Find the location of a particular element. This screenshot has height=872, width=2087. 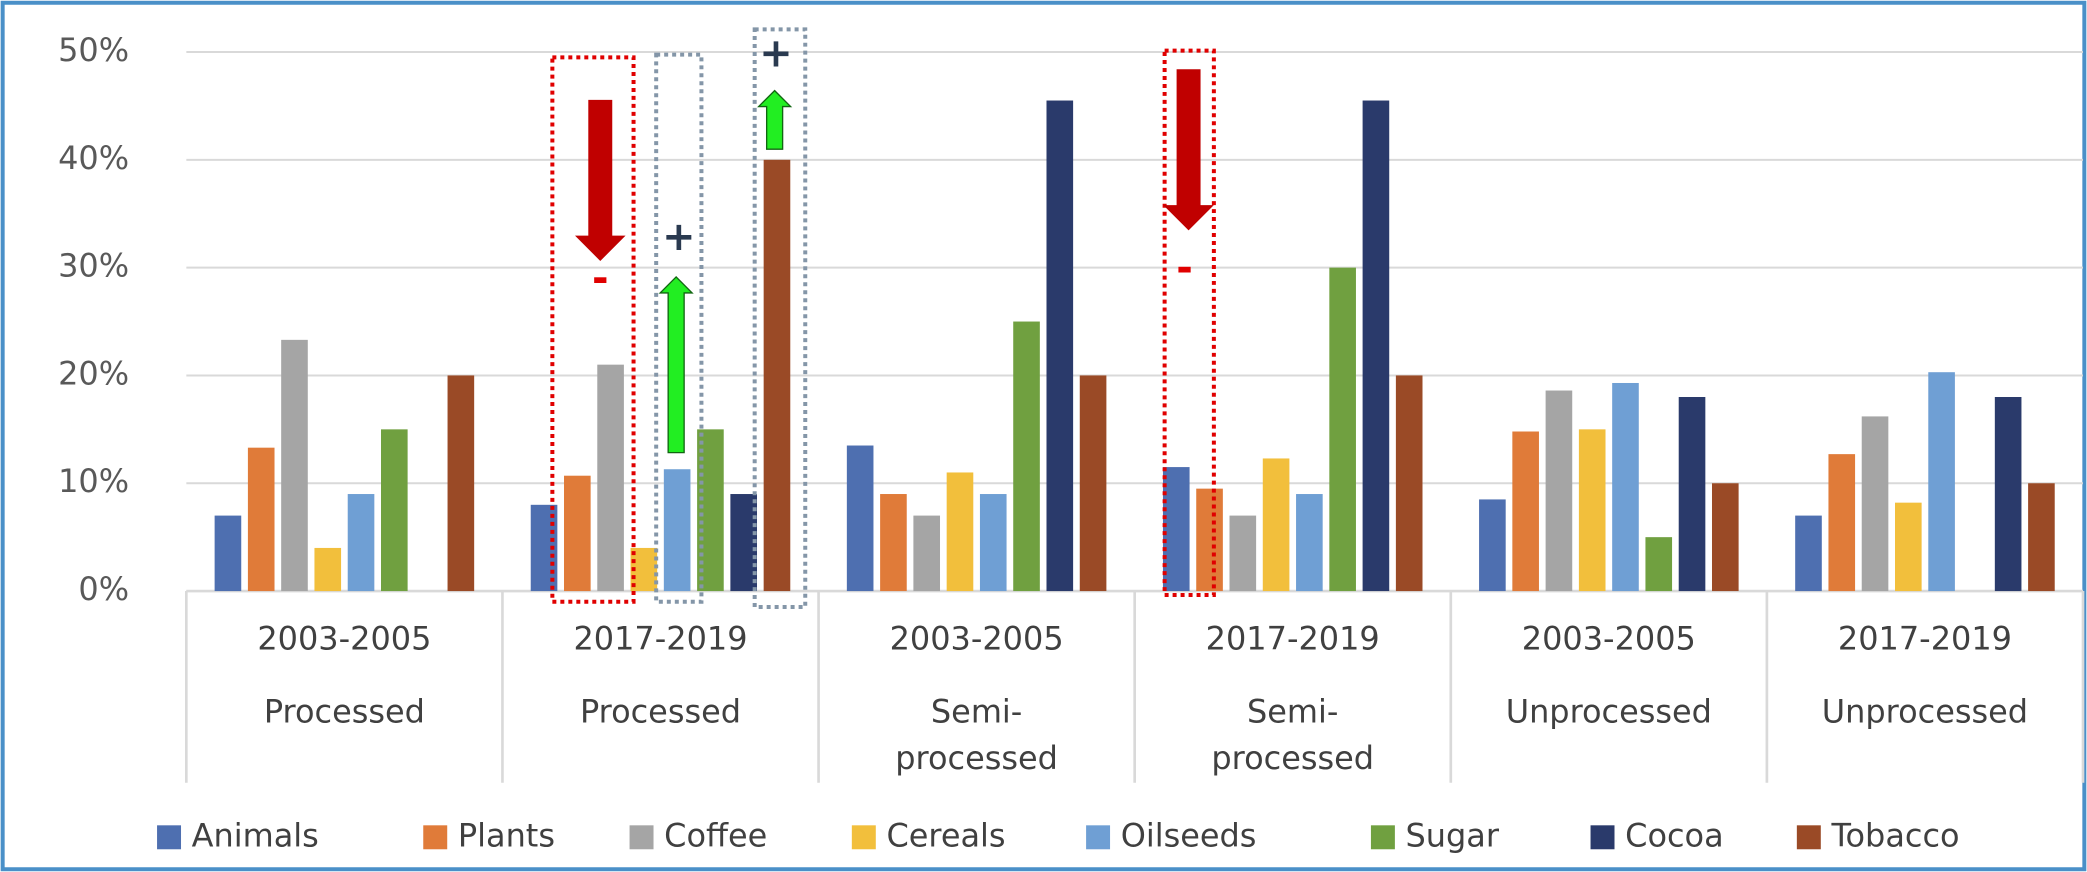

legend-label: Plants is located at coordinates (506, 835).